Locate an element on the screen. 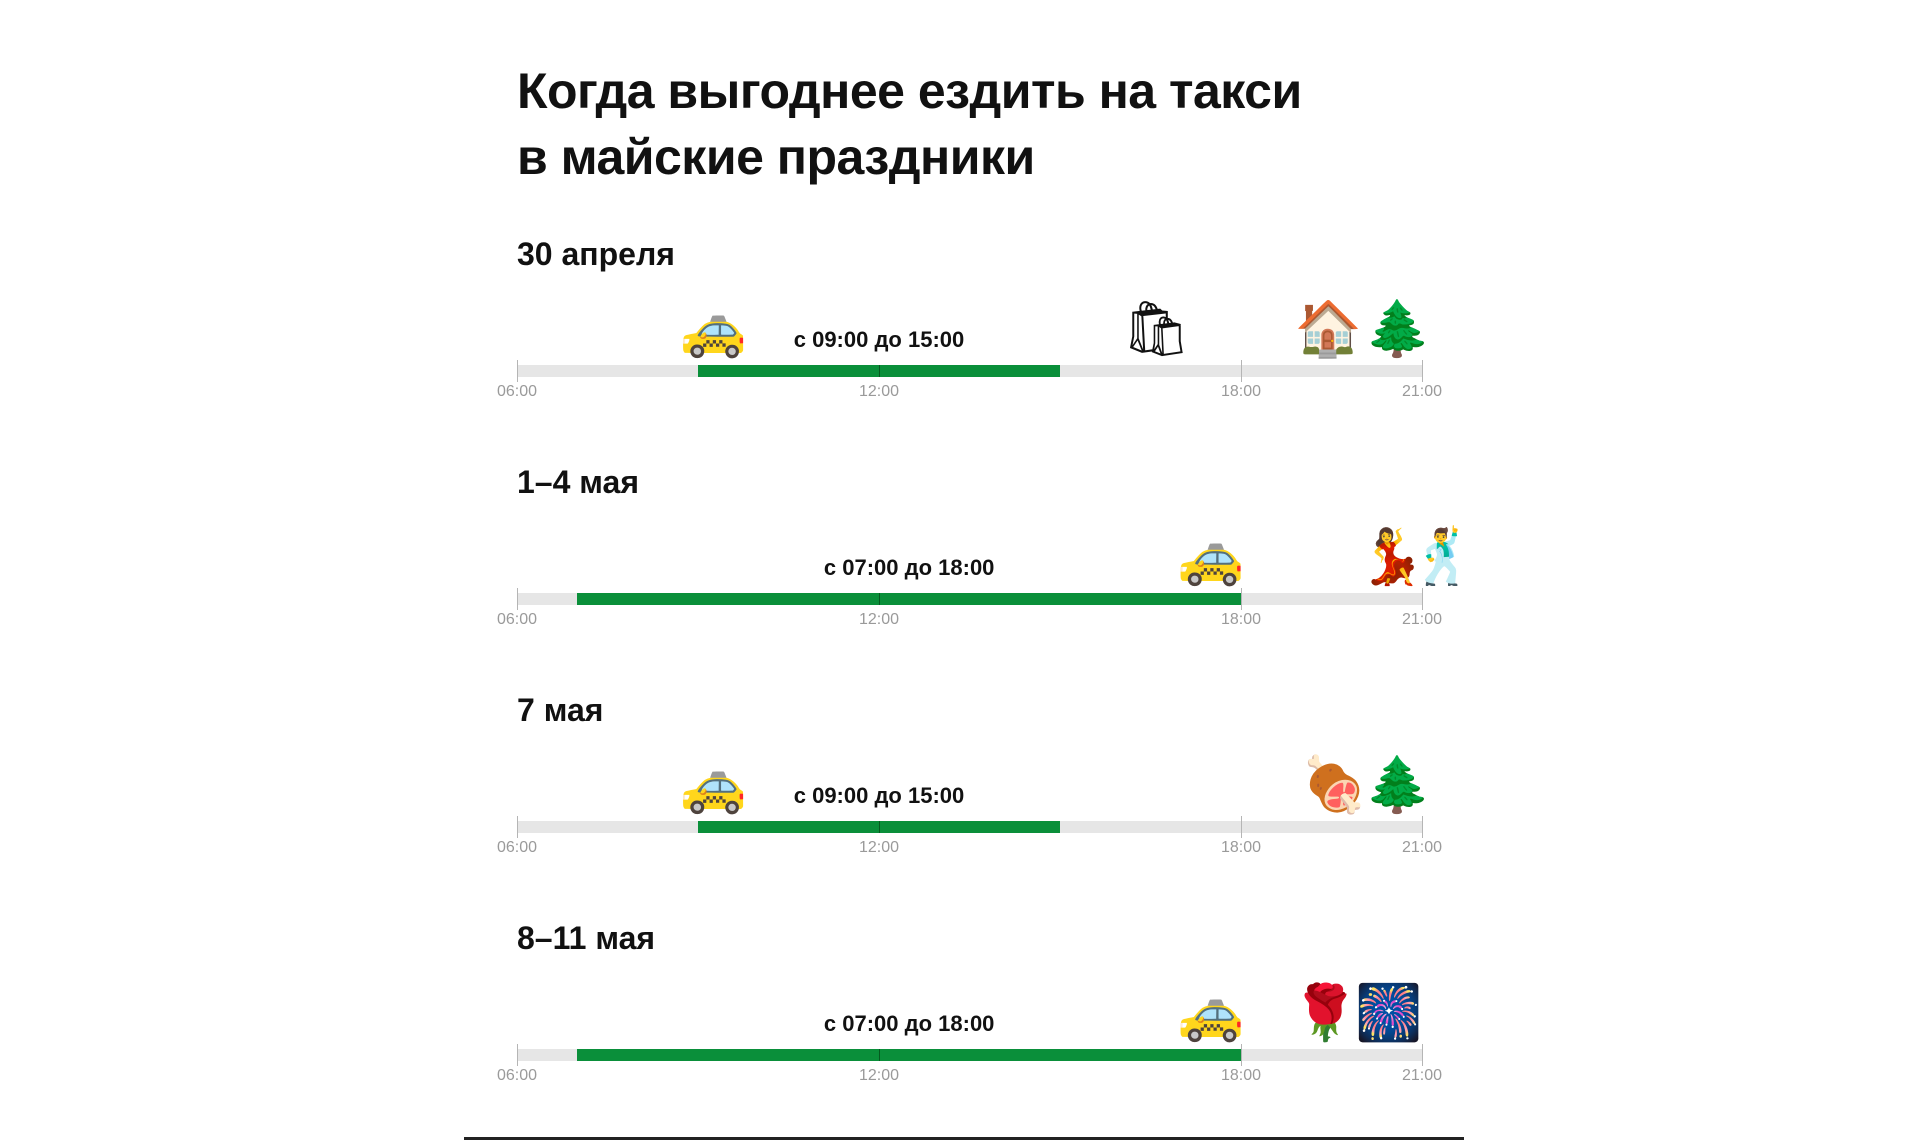 The image size is (1920, 1141). shopping-bags-icon: 🛍 is located at coordinates (1156, 329).